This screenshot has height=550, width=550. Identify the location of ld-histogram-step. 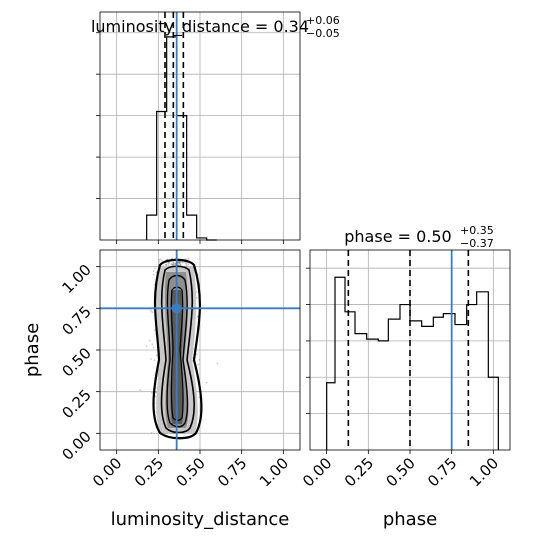
(181, 138).